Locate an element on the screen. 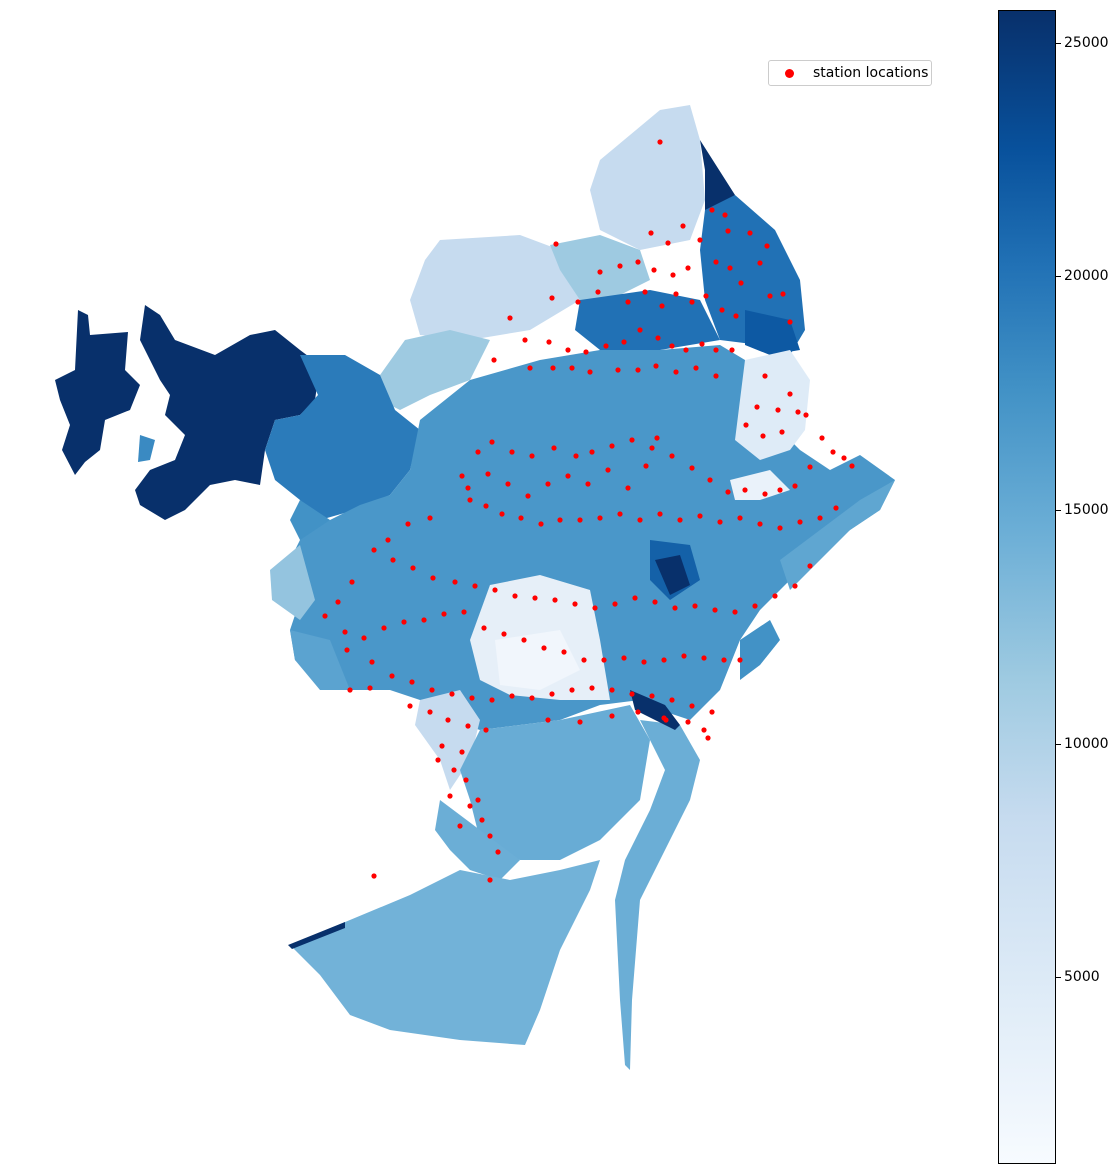  region-west-mid2 is located at coordinates (146, 448).